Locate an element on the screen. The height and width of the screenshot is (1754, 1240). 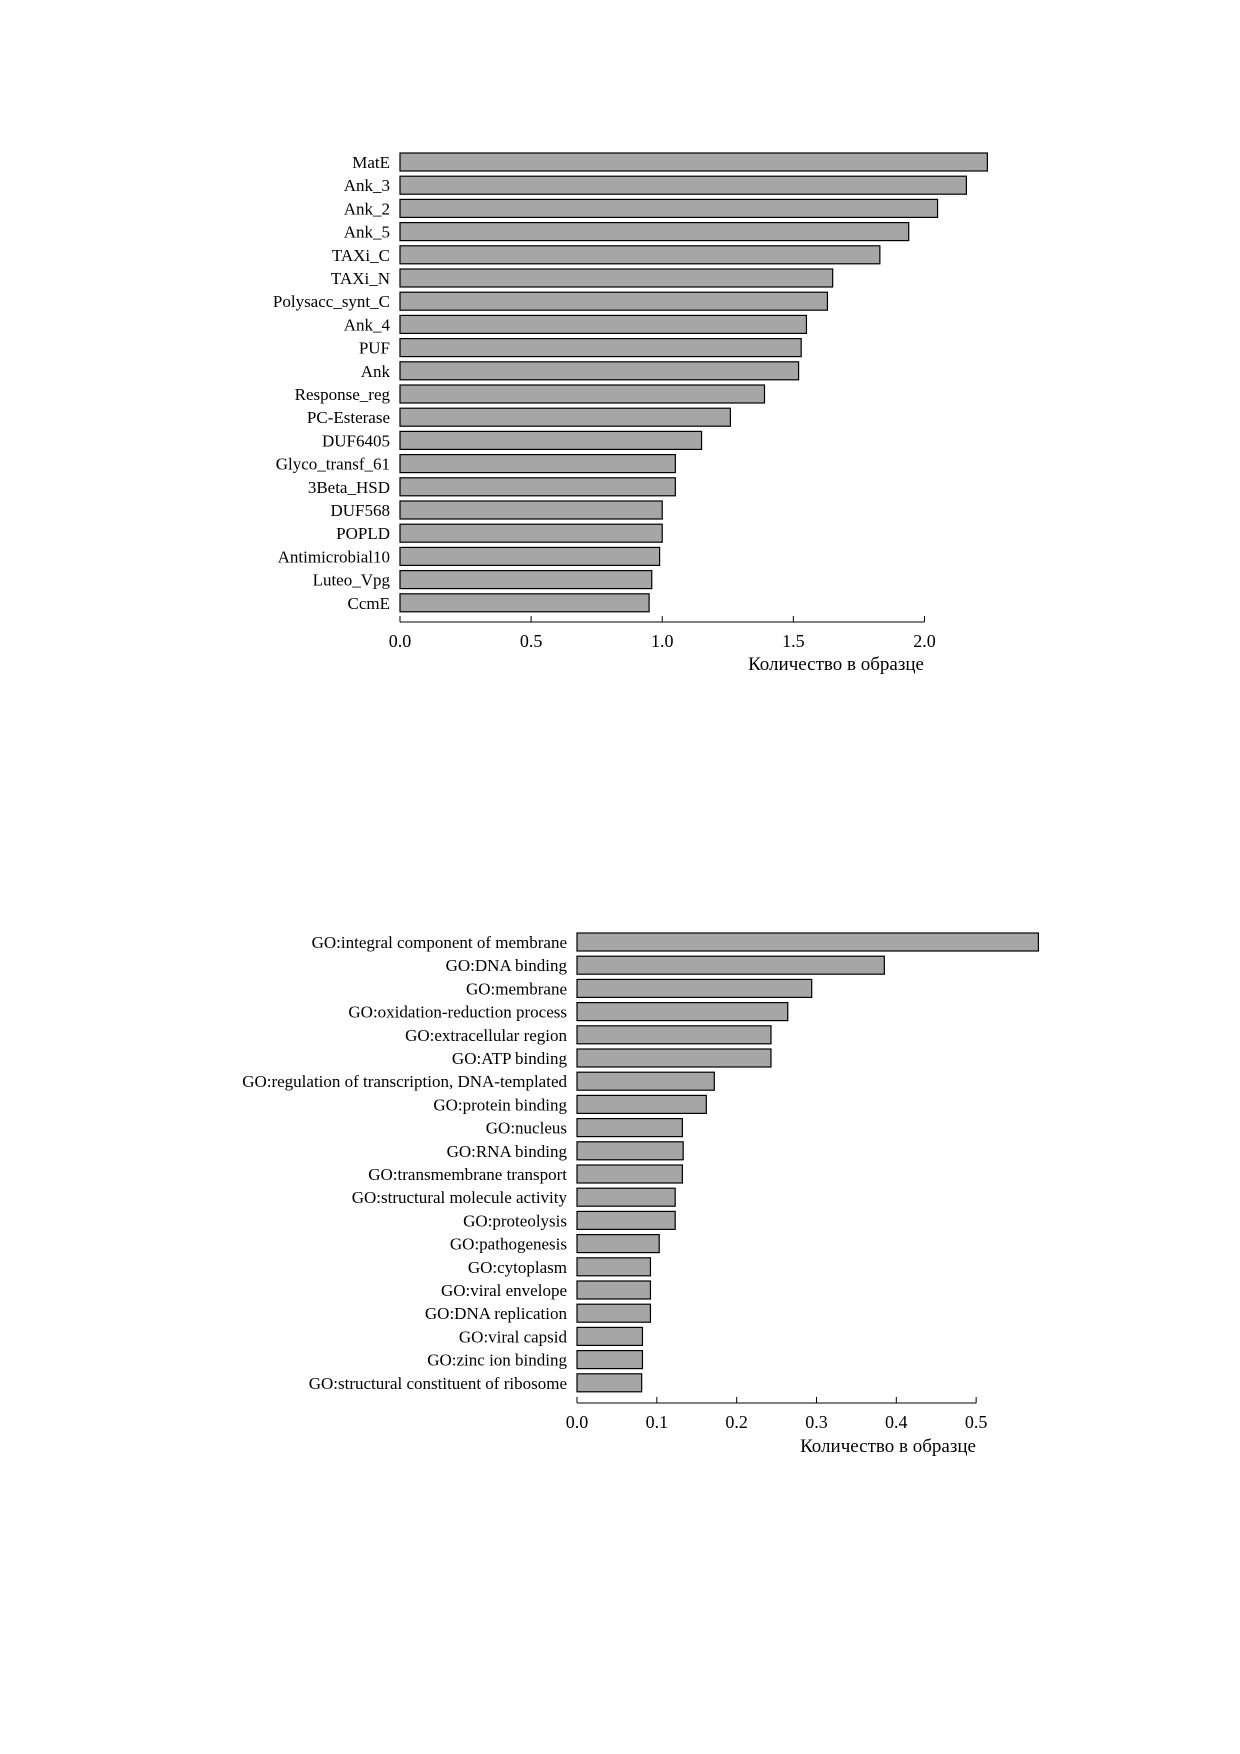
category-label: DUF6405 is located at coordinates (356, 440).